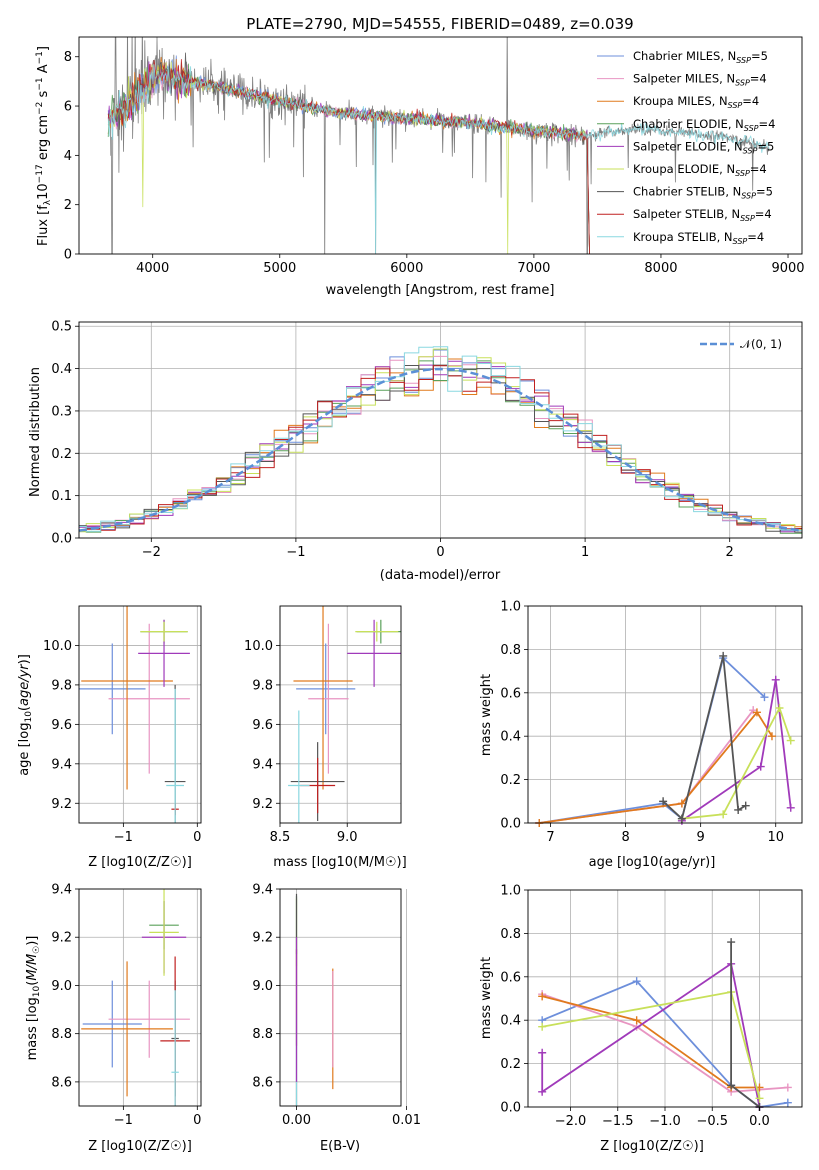 The width and height of the screenshot is (819, 1170). I want to click on weight-age-tick-label: 0.8, so click(510, 650).